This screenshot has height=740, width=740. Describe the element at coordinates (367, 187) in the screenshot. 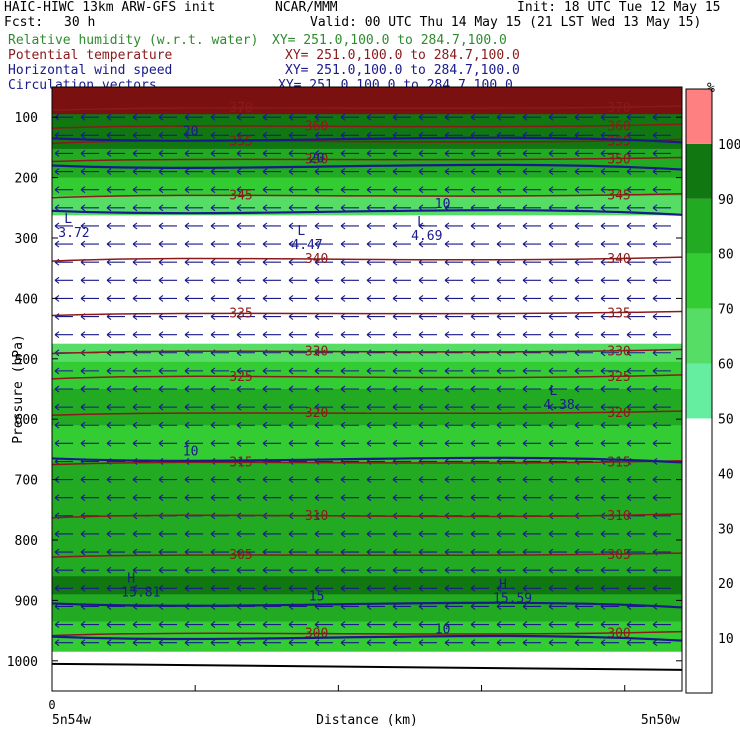

I see `rh-band` at that location.